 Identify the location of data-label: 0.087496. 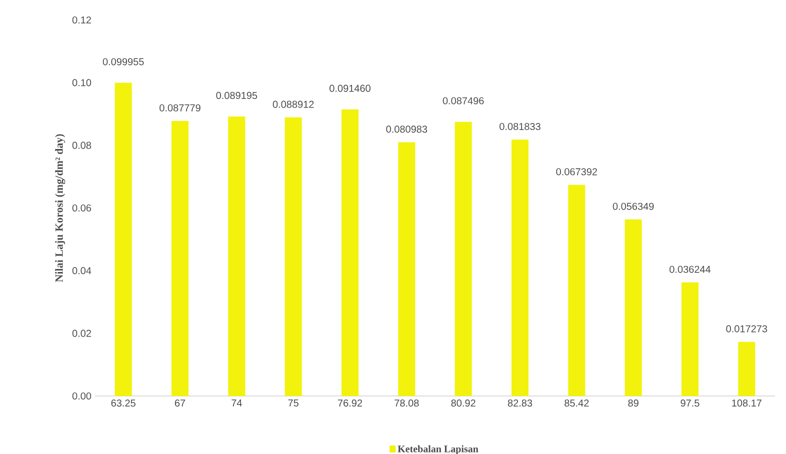
(463, 100).